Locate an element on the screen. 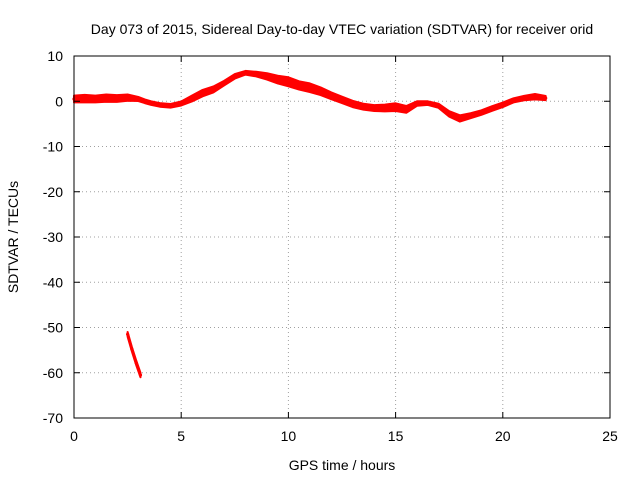 The height and width of the screenshot is (480, 640). y-tick-label: -10 is located at coordinates (53, 147).